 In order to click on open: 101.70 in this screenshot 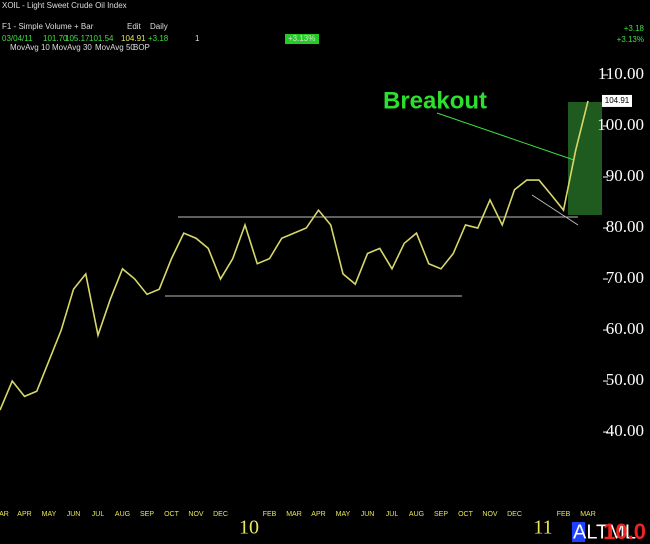, I will do `click(55, 38)`.